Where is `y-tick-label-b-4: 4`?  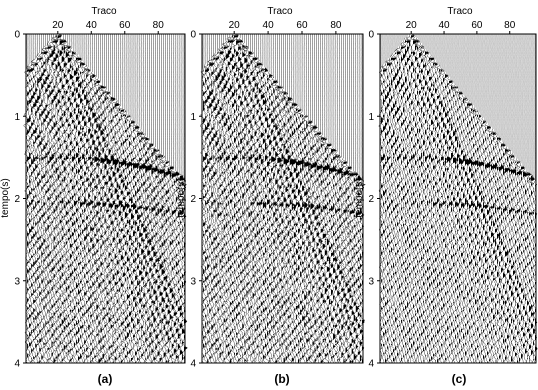
y-tick-label-b-4: 4 is located at coordinates (193, 364).